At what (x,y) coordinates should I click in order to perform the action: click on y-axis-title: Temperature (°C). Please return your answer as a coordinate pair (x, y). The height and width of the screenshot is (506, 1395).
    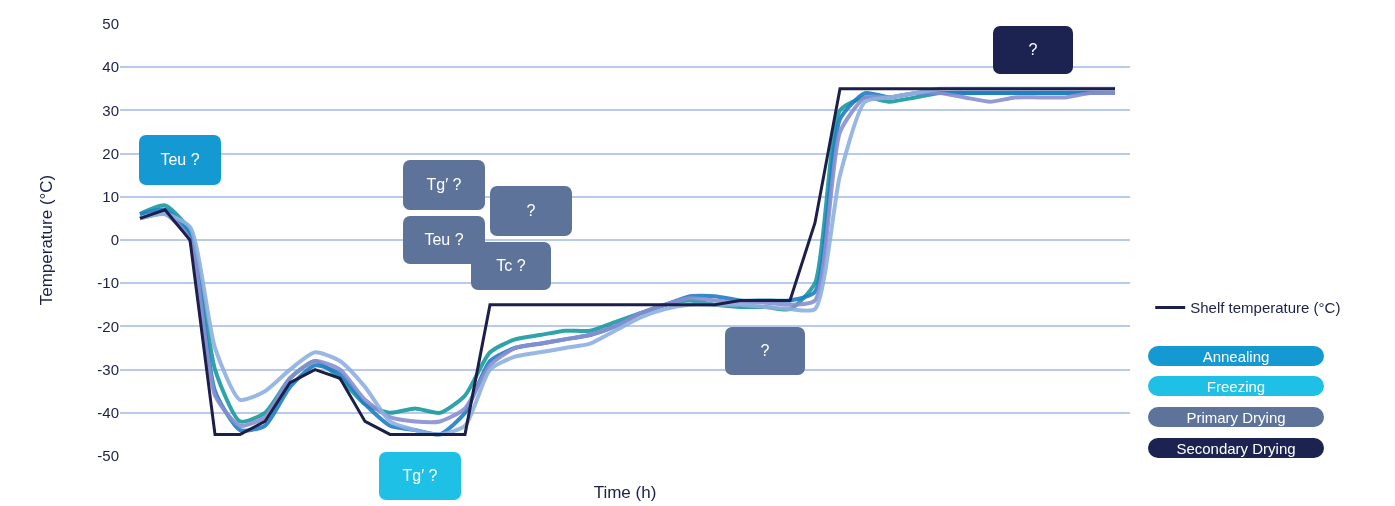
    Looking at the image, I should click on (46, 240).